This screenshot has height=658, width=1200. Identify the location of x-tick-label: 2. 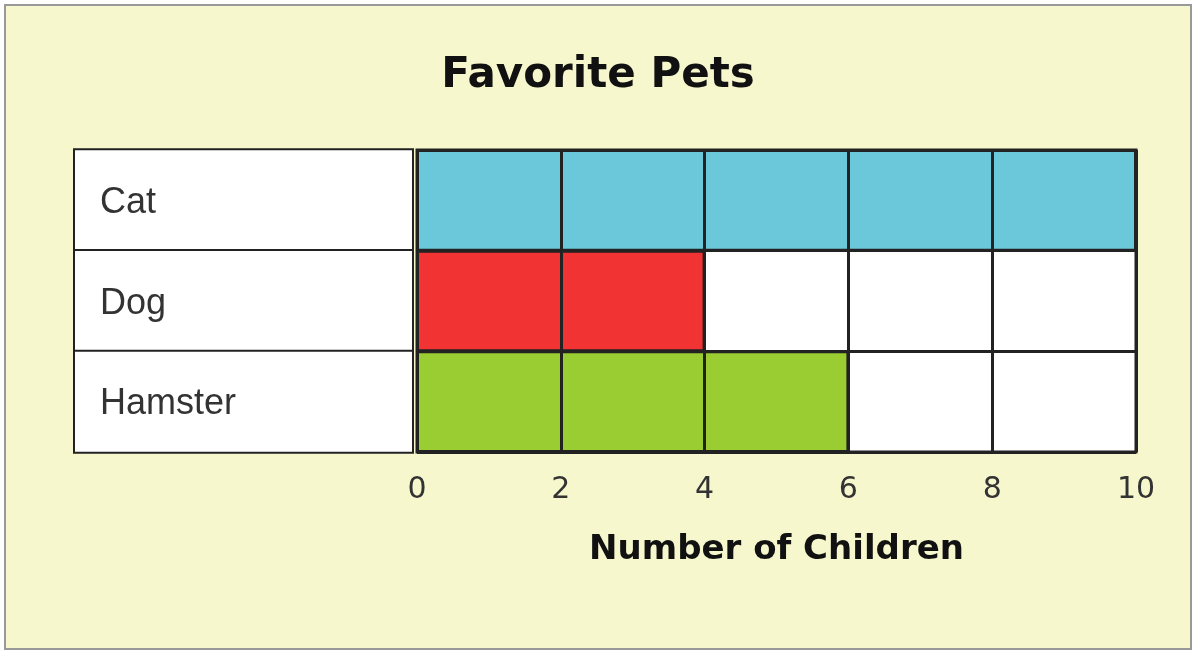
(561, 487).